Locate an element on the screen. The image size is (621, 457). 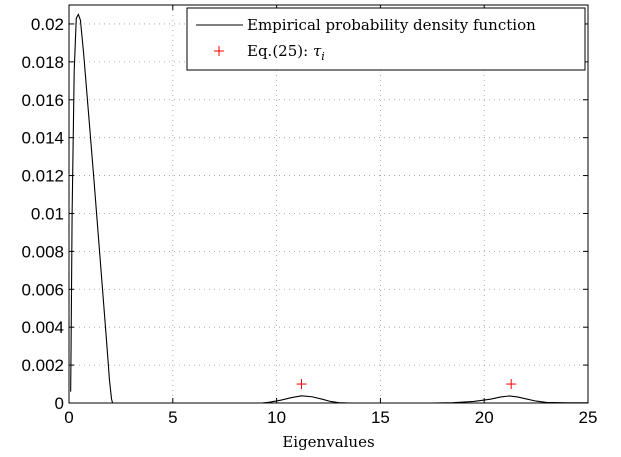
y-tick-label: 0.016 is located at coordinates (42, 100).